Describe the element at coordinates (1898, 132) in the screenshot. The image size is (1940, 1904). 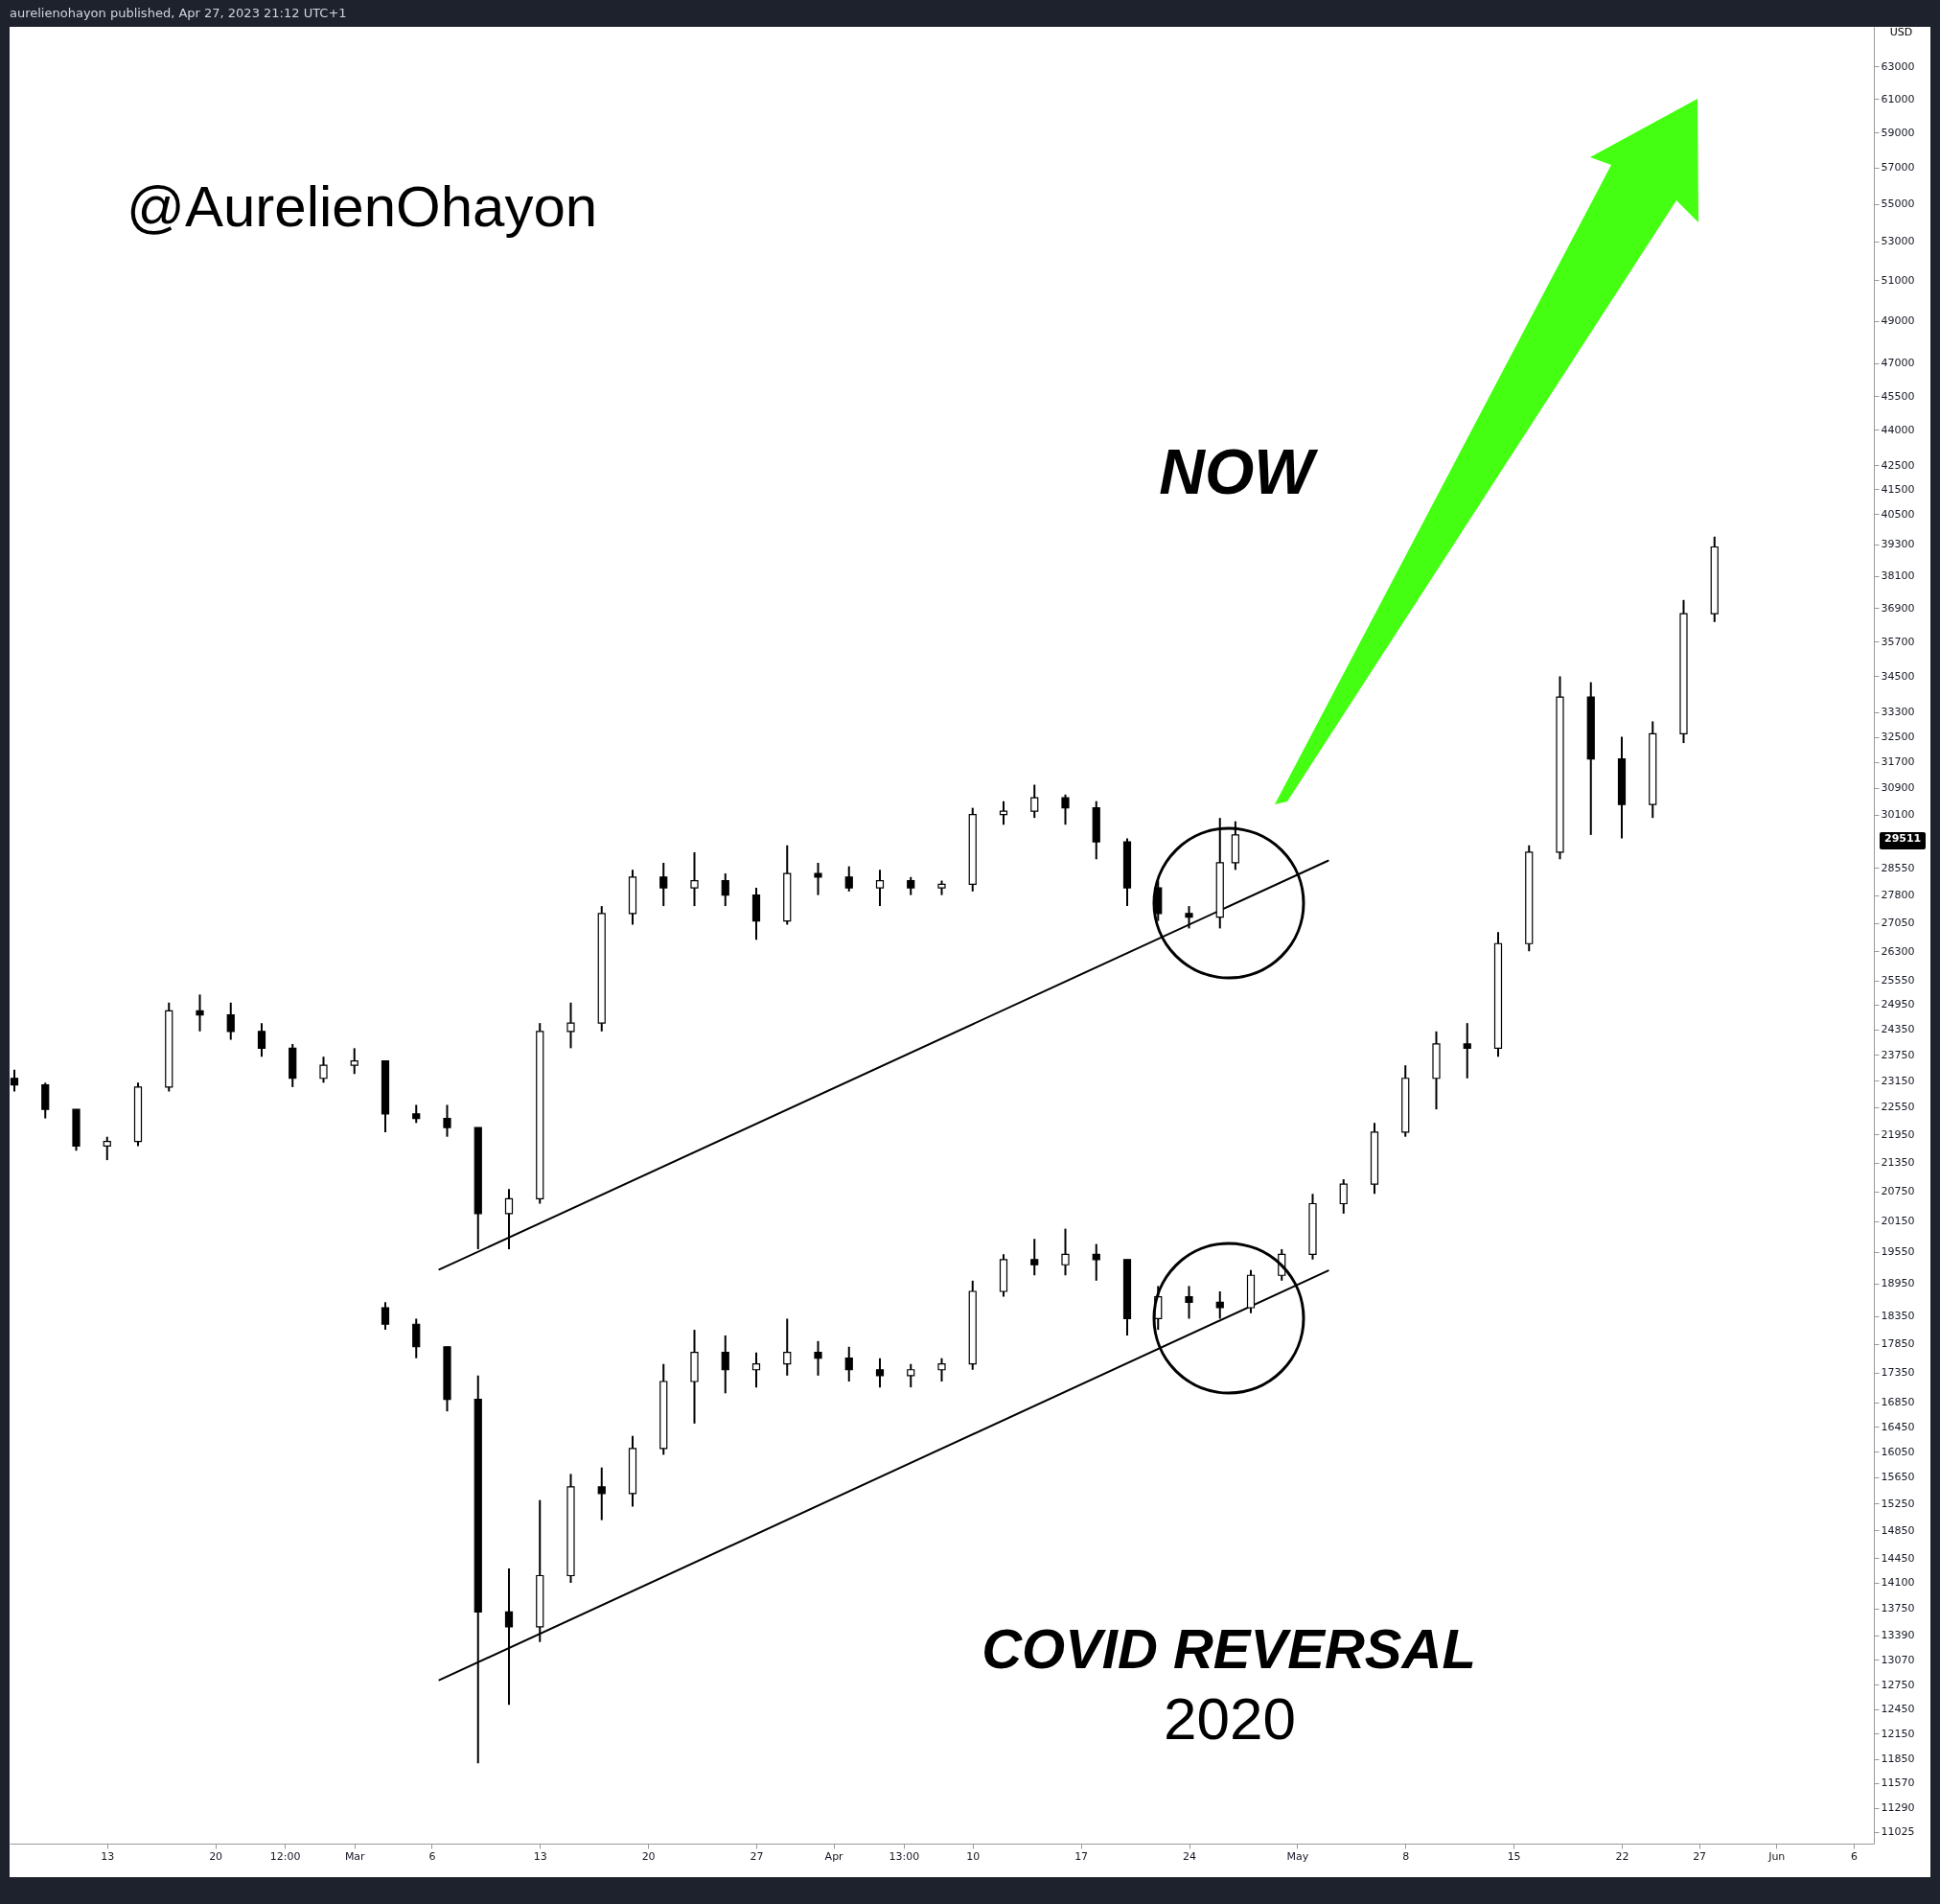
I see `y-tick-label: 59000` at that location.